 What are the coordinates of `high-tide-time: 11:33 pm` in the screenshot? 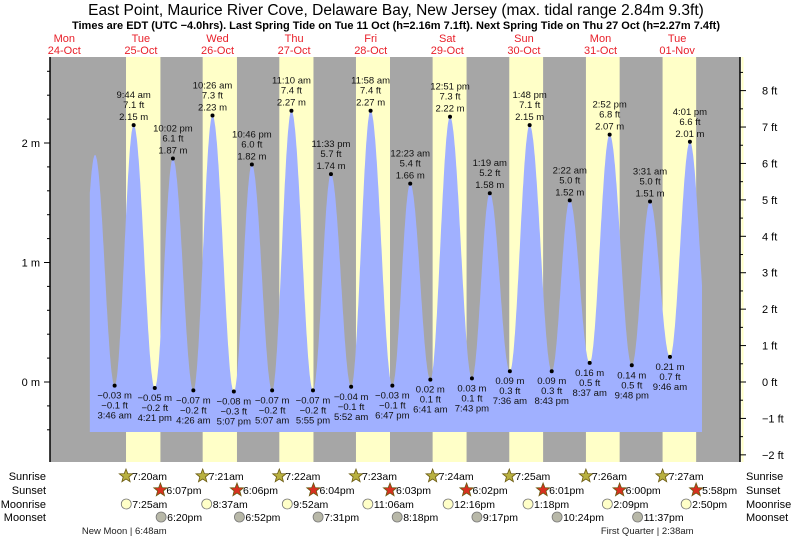 It's located at (331, 144).